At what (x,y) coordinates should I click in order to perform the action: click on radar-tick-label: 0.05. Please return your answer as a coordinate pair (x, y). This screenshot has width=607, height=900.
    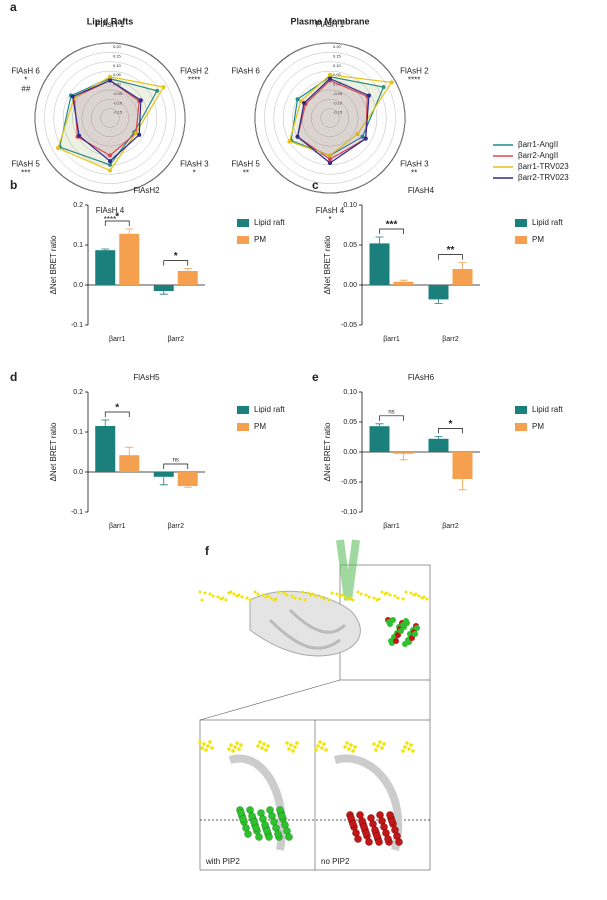
    Looking at the image, I should click on (117, 74).